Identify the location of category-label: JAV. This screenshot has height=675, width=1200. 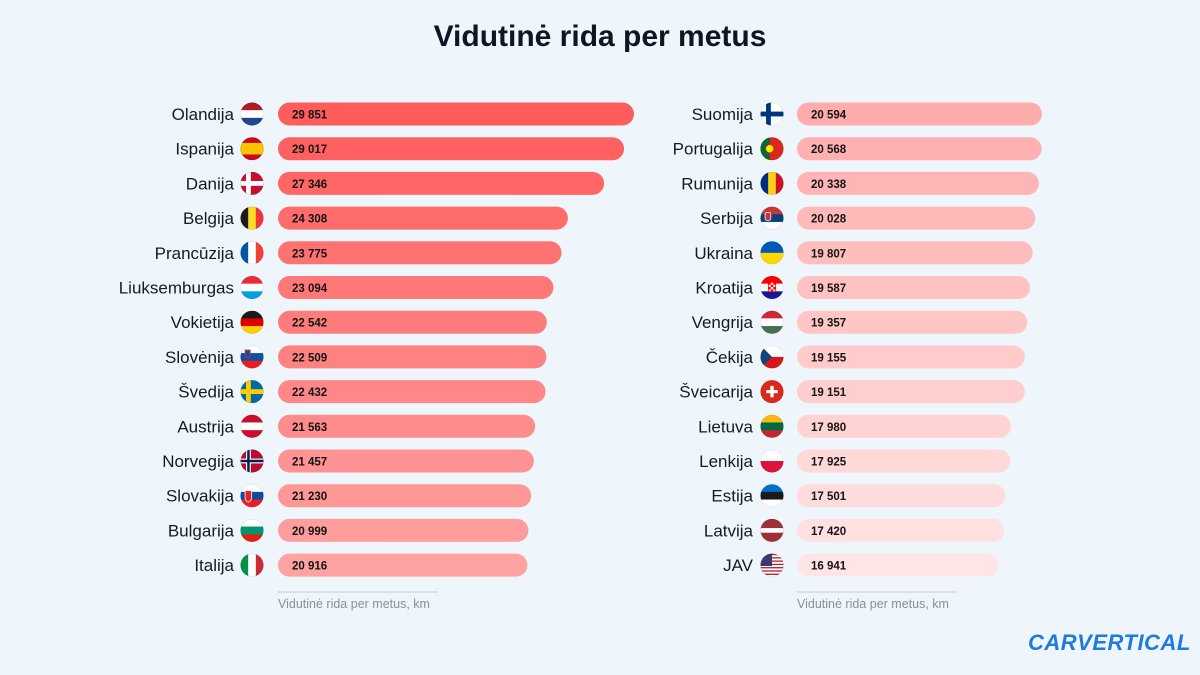
(738, 565).